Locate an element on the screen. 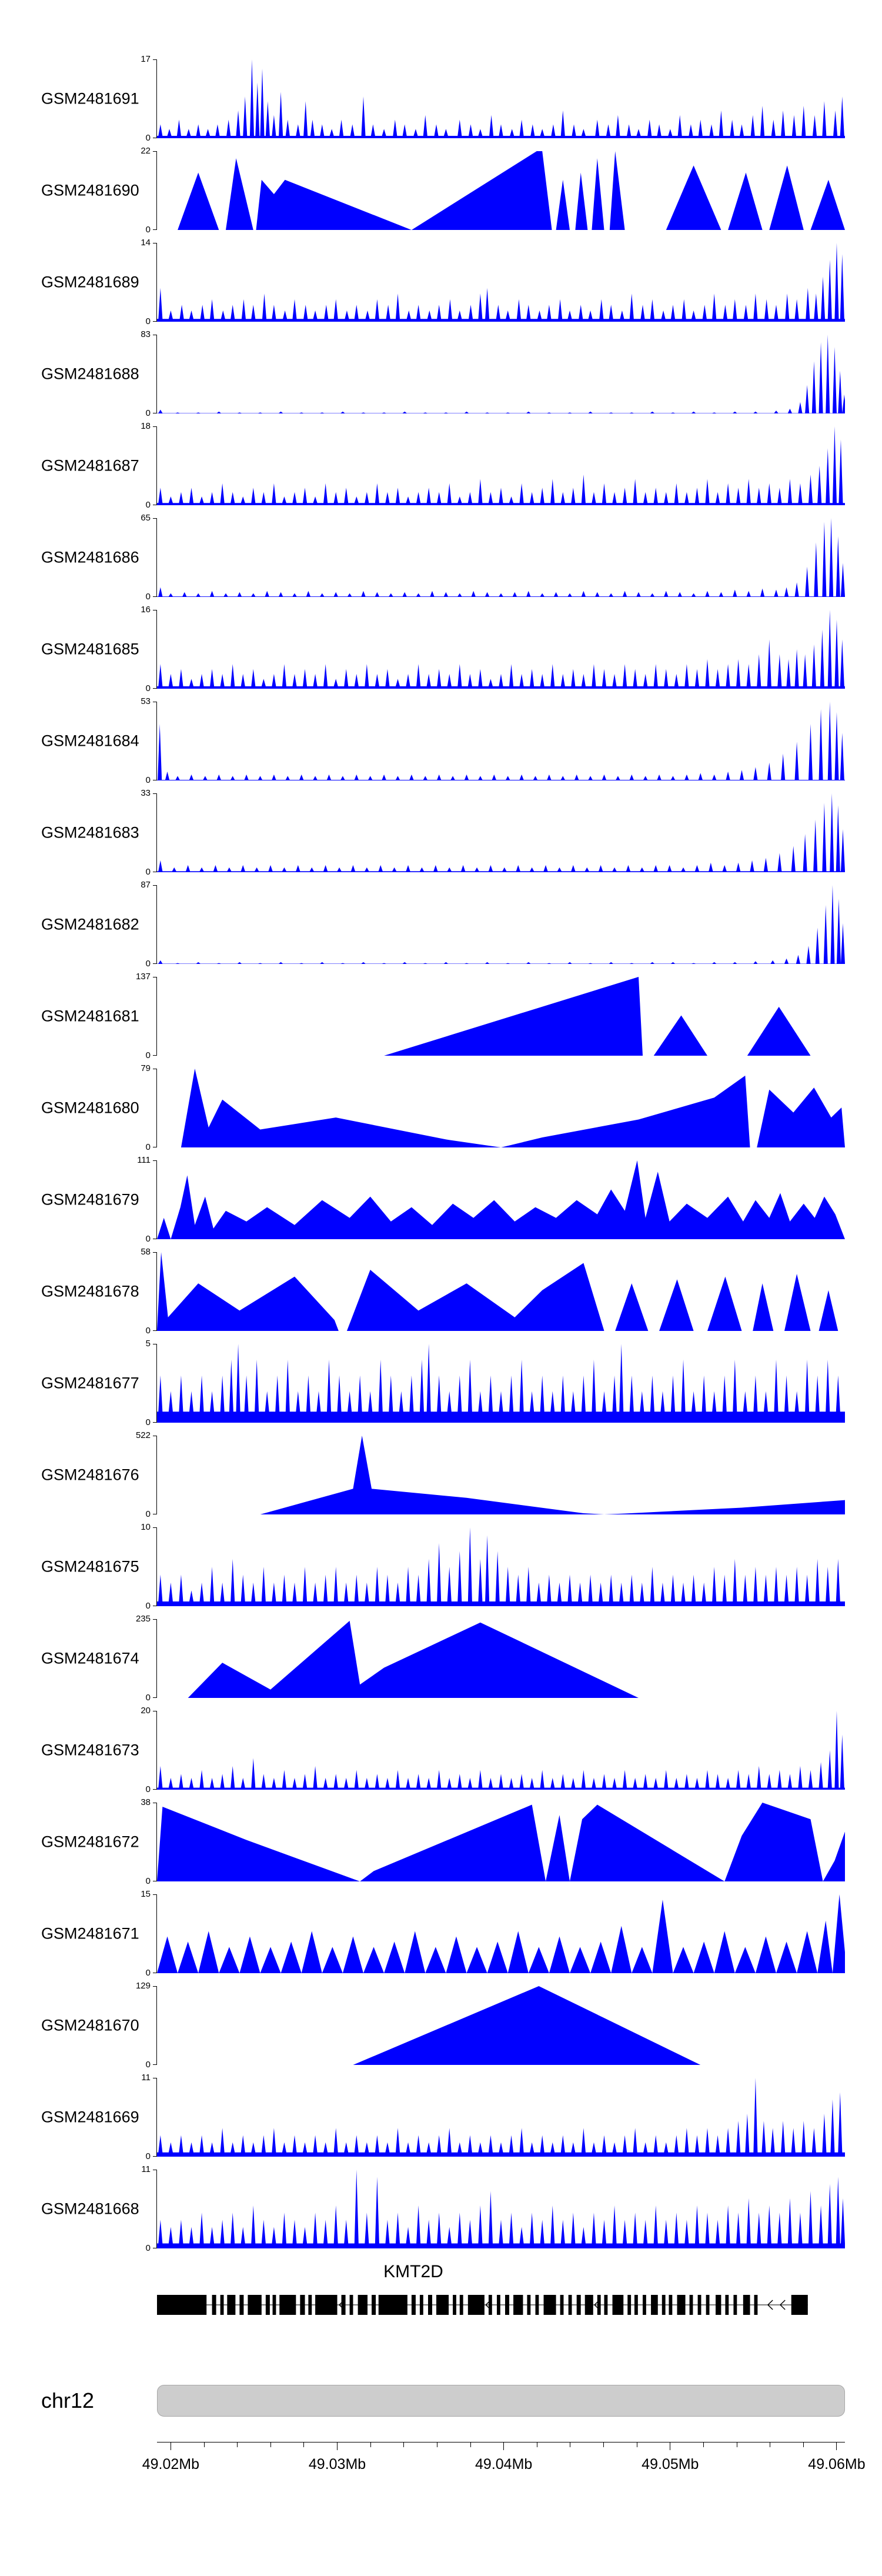 Image resolution: width=882 pixels, height=2576 pixels. track-label: GSM2481671 is located at coordinates (90, 1933).